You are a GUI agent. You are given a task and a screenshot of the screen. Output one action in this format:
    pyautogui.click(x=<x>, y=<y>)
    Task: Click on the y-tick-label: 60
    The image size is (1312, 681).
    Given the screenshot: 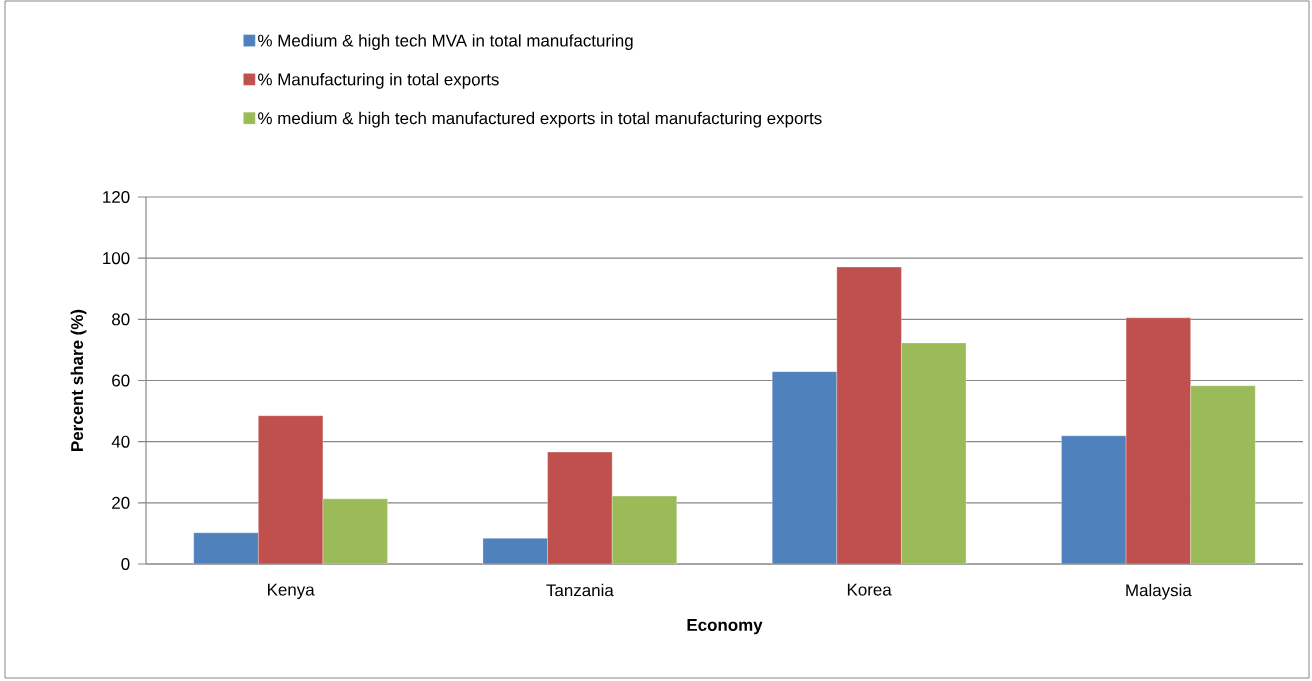 What is the action you would take?
    pyautogui.click(x=121, y=380)
    